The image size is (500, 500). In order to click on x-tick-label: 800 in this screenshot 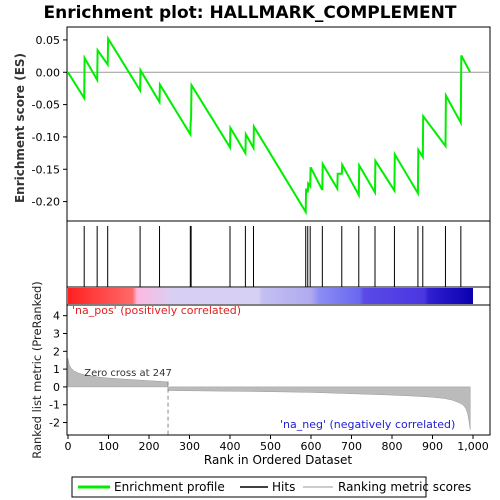, I will do `click(392, 446)`.